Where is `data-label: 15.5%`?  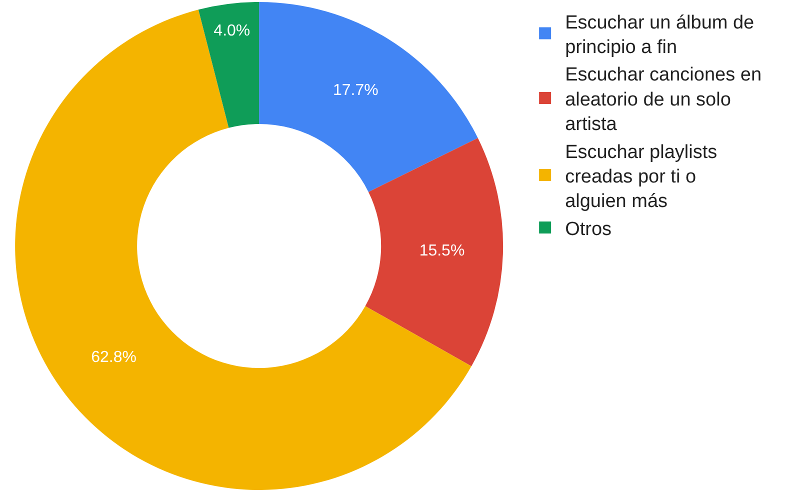 data-label: 15.5% is located at coordinates (442, 251).